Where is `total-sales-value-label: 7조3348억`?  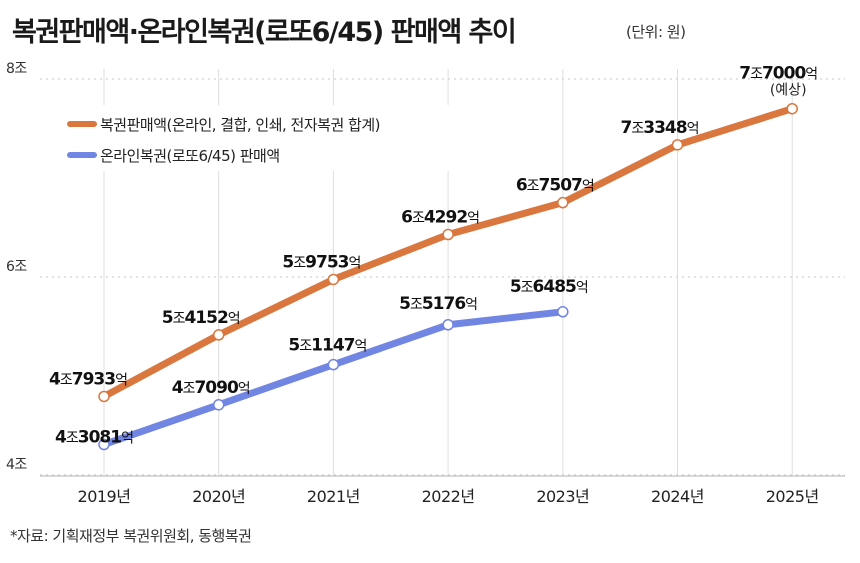
total-sales-value-label: 7조3348억 is located at coordinates (660, 128).